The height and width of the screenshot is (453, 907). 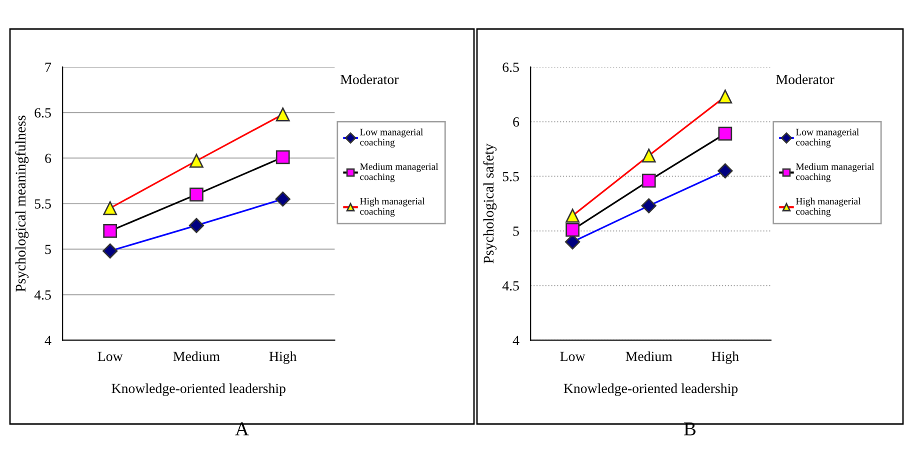 What do you see at coordinates (22, 204) in the screenshot?
I see `y-axis-title: Psychological meaningfulness` at bounding box center [22, 204].